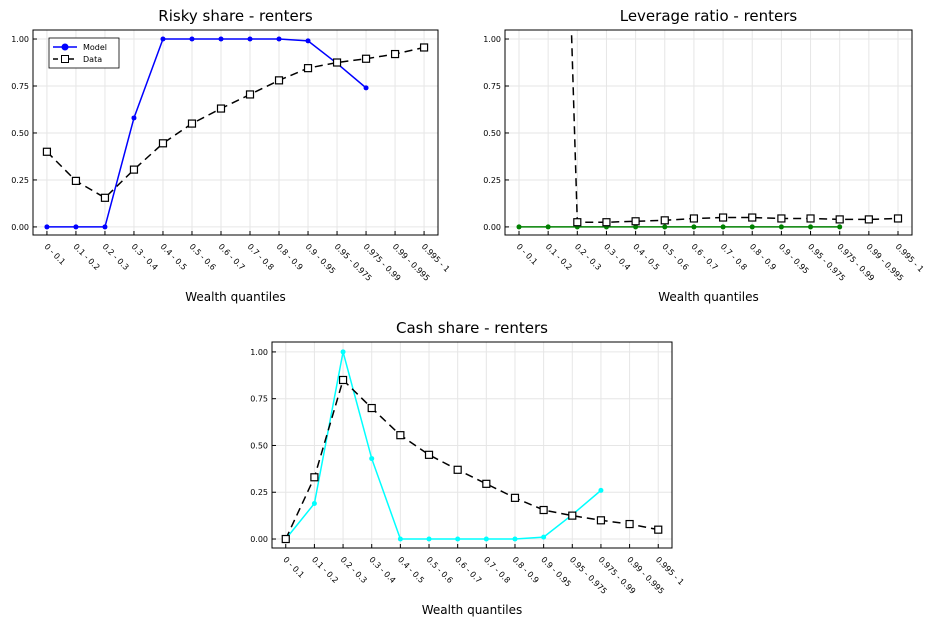 Image resolution: width=929 pixels, height=618 pixels. What do you see at coordinates (709, 16) in the screenshot?
I see `chart-title: Leverage ratio - renters` at bounding box center [709, 16].